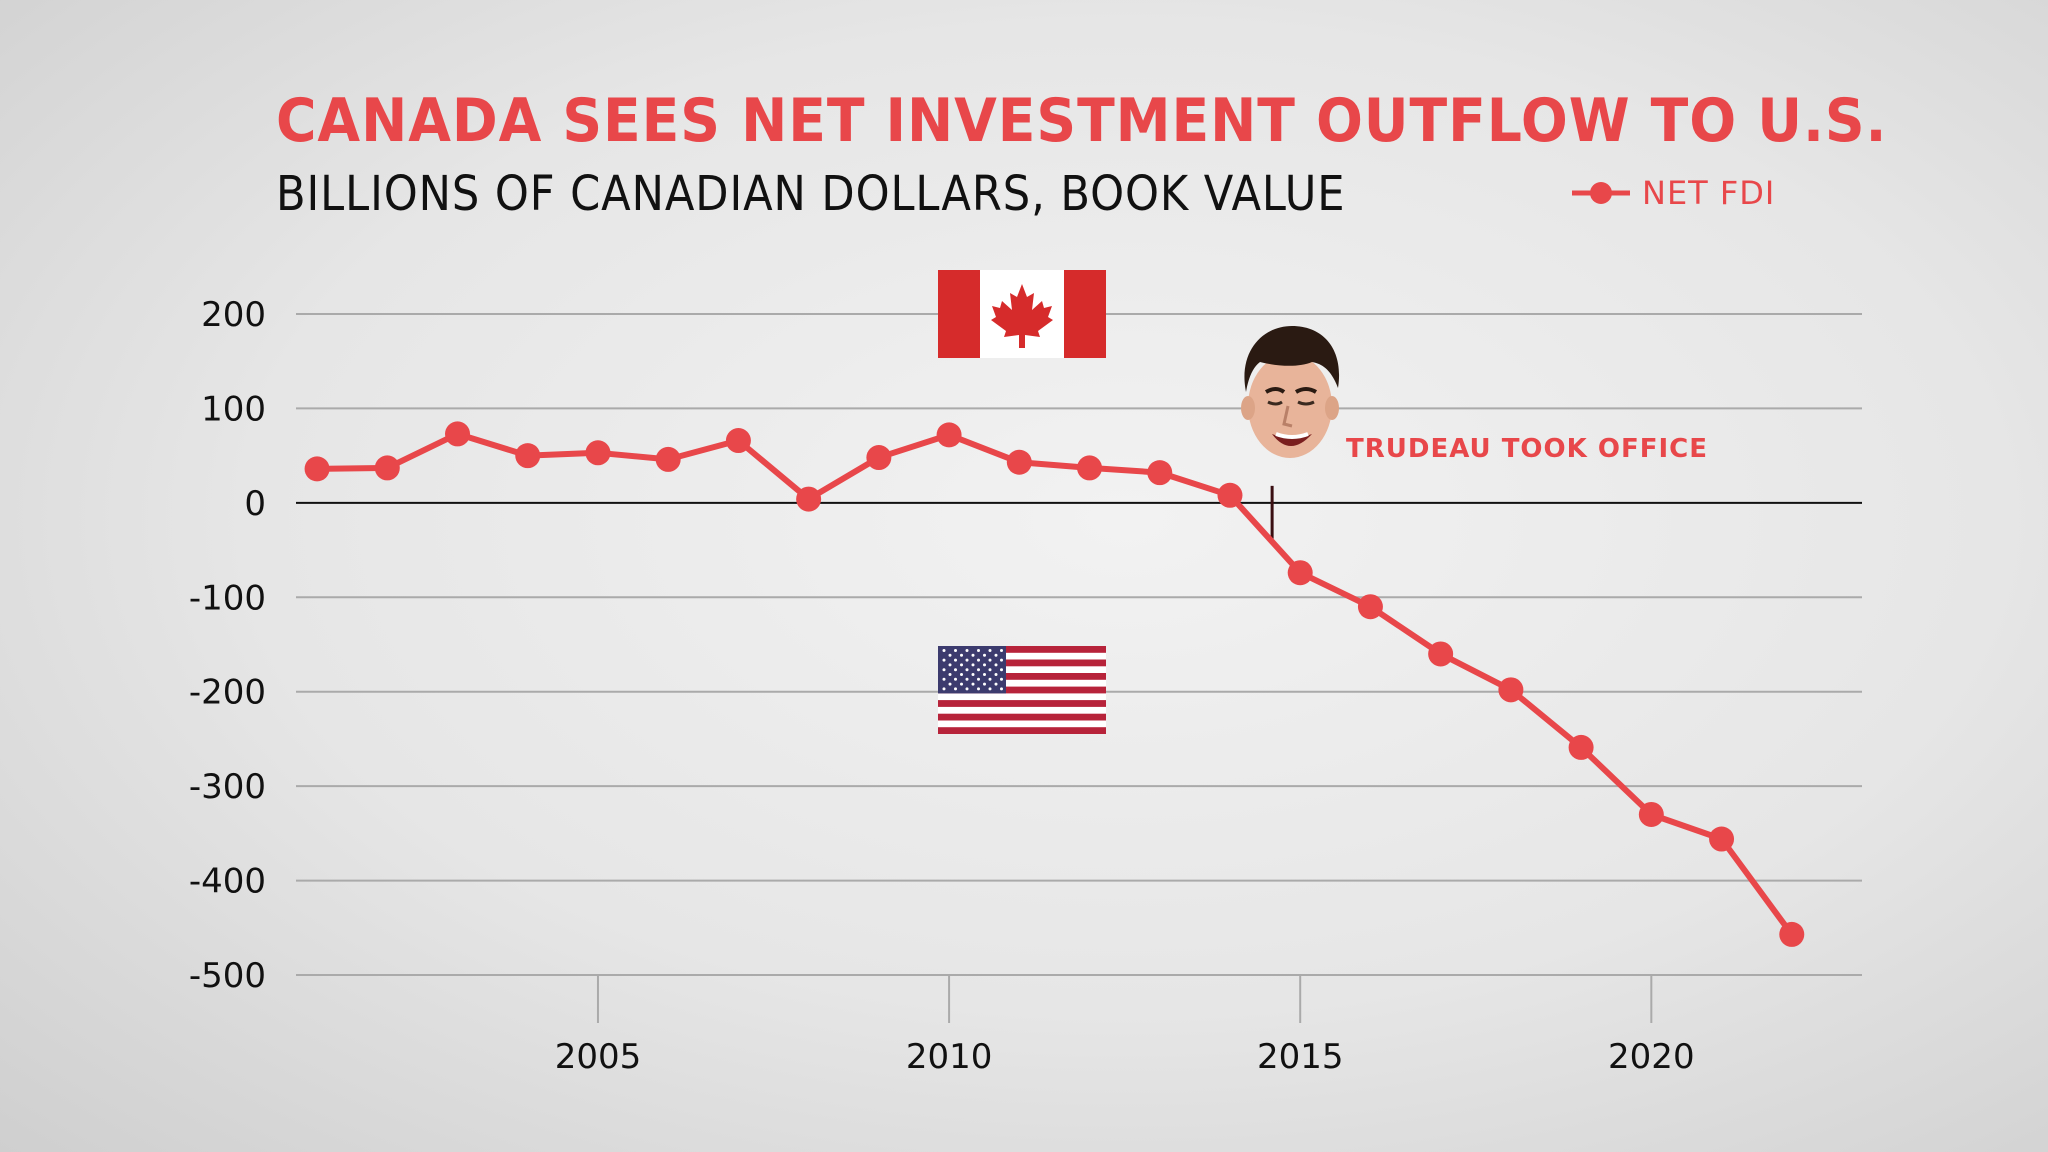 This screenshot has width=2048, height=1152. I want to click on legend-label: NET FDI, so click(1709, 193).